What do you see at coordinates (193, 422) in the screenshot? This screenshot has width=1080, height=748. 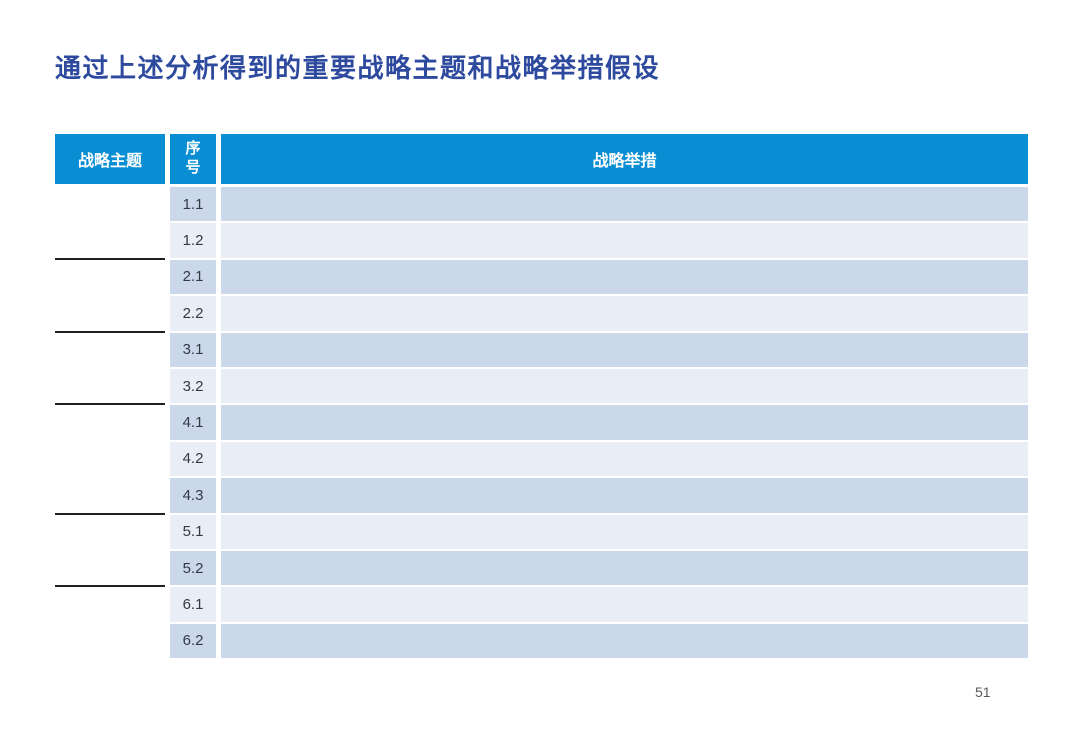 I see `row-number: 4.1` at bounding box center [193, 422].